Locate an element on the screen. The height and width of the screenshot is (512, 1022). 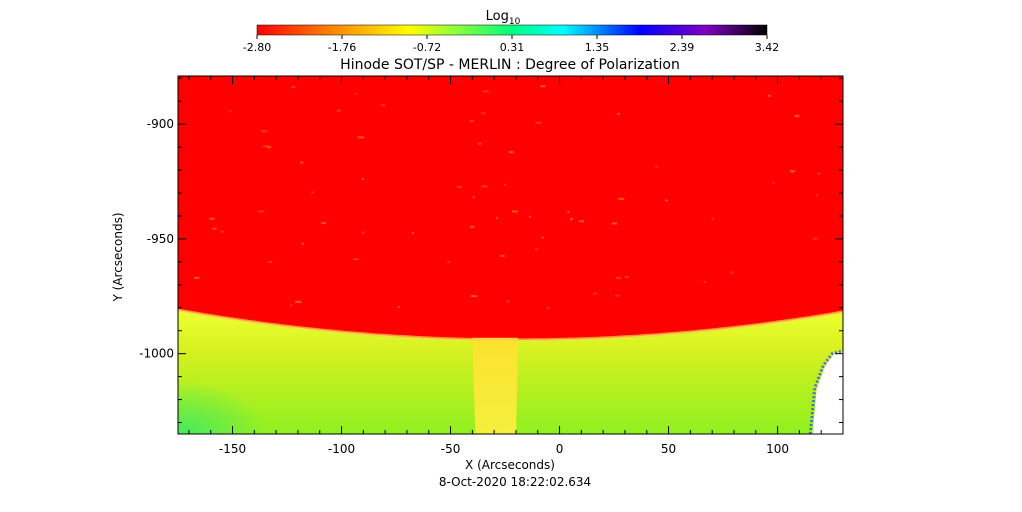
y-tick-label: -950 is located at coordinates (160, 239).